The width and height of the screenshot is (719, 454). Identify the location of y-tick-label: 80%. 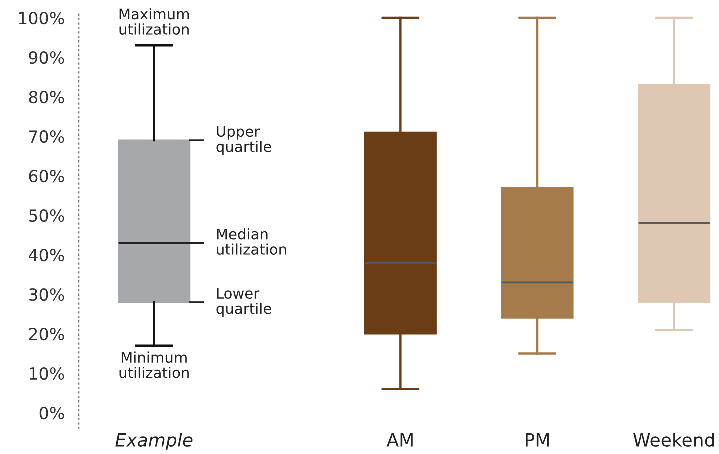
(46, 97).